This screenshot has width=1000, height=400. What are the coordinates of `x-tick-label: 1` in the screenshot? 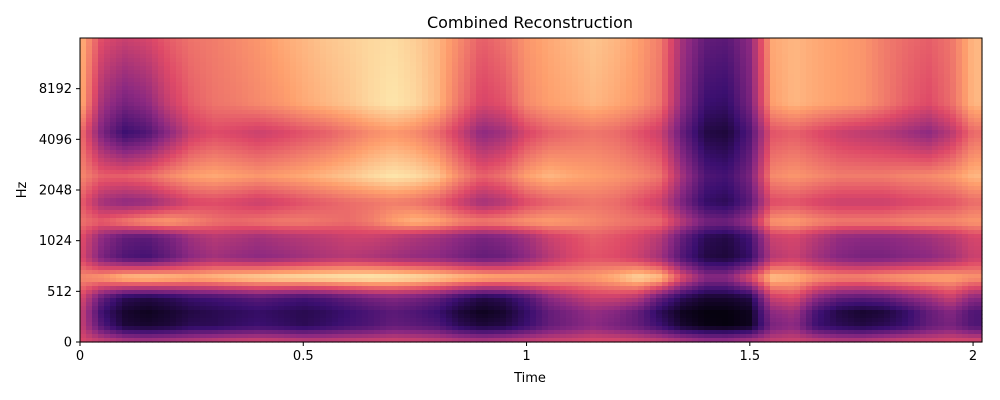 It's located at (526, 356).